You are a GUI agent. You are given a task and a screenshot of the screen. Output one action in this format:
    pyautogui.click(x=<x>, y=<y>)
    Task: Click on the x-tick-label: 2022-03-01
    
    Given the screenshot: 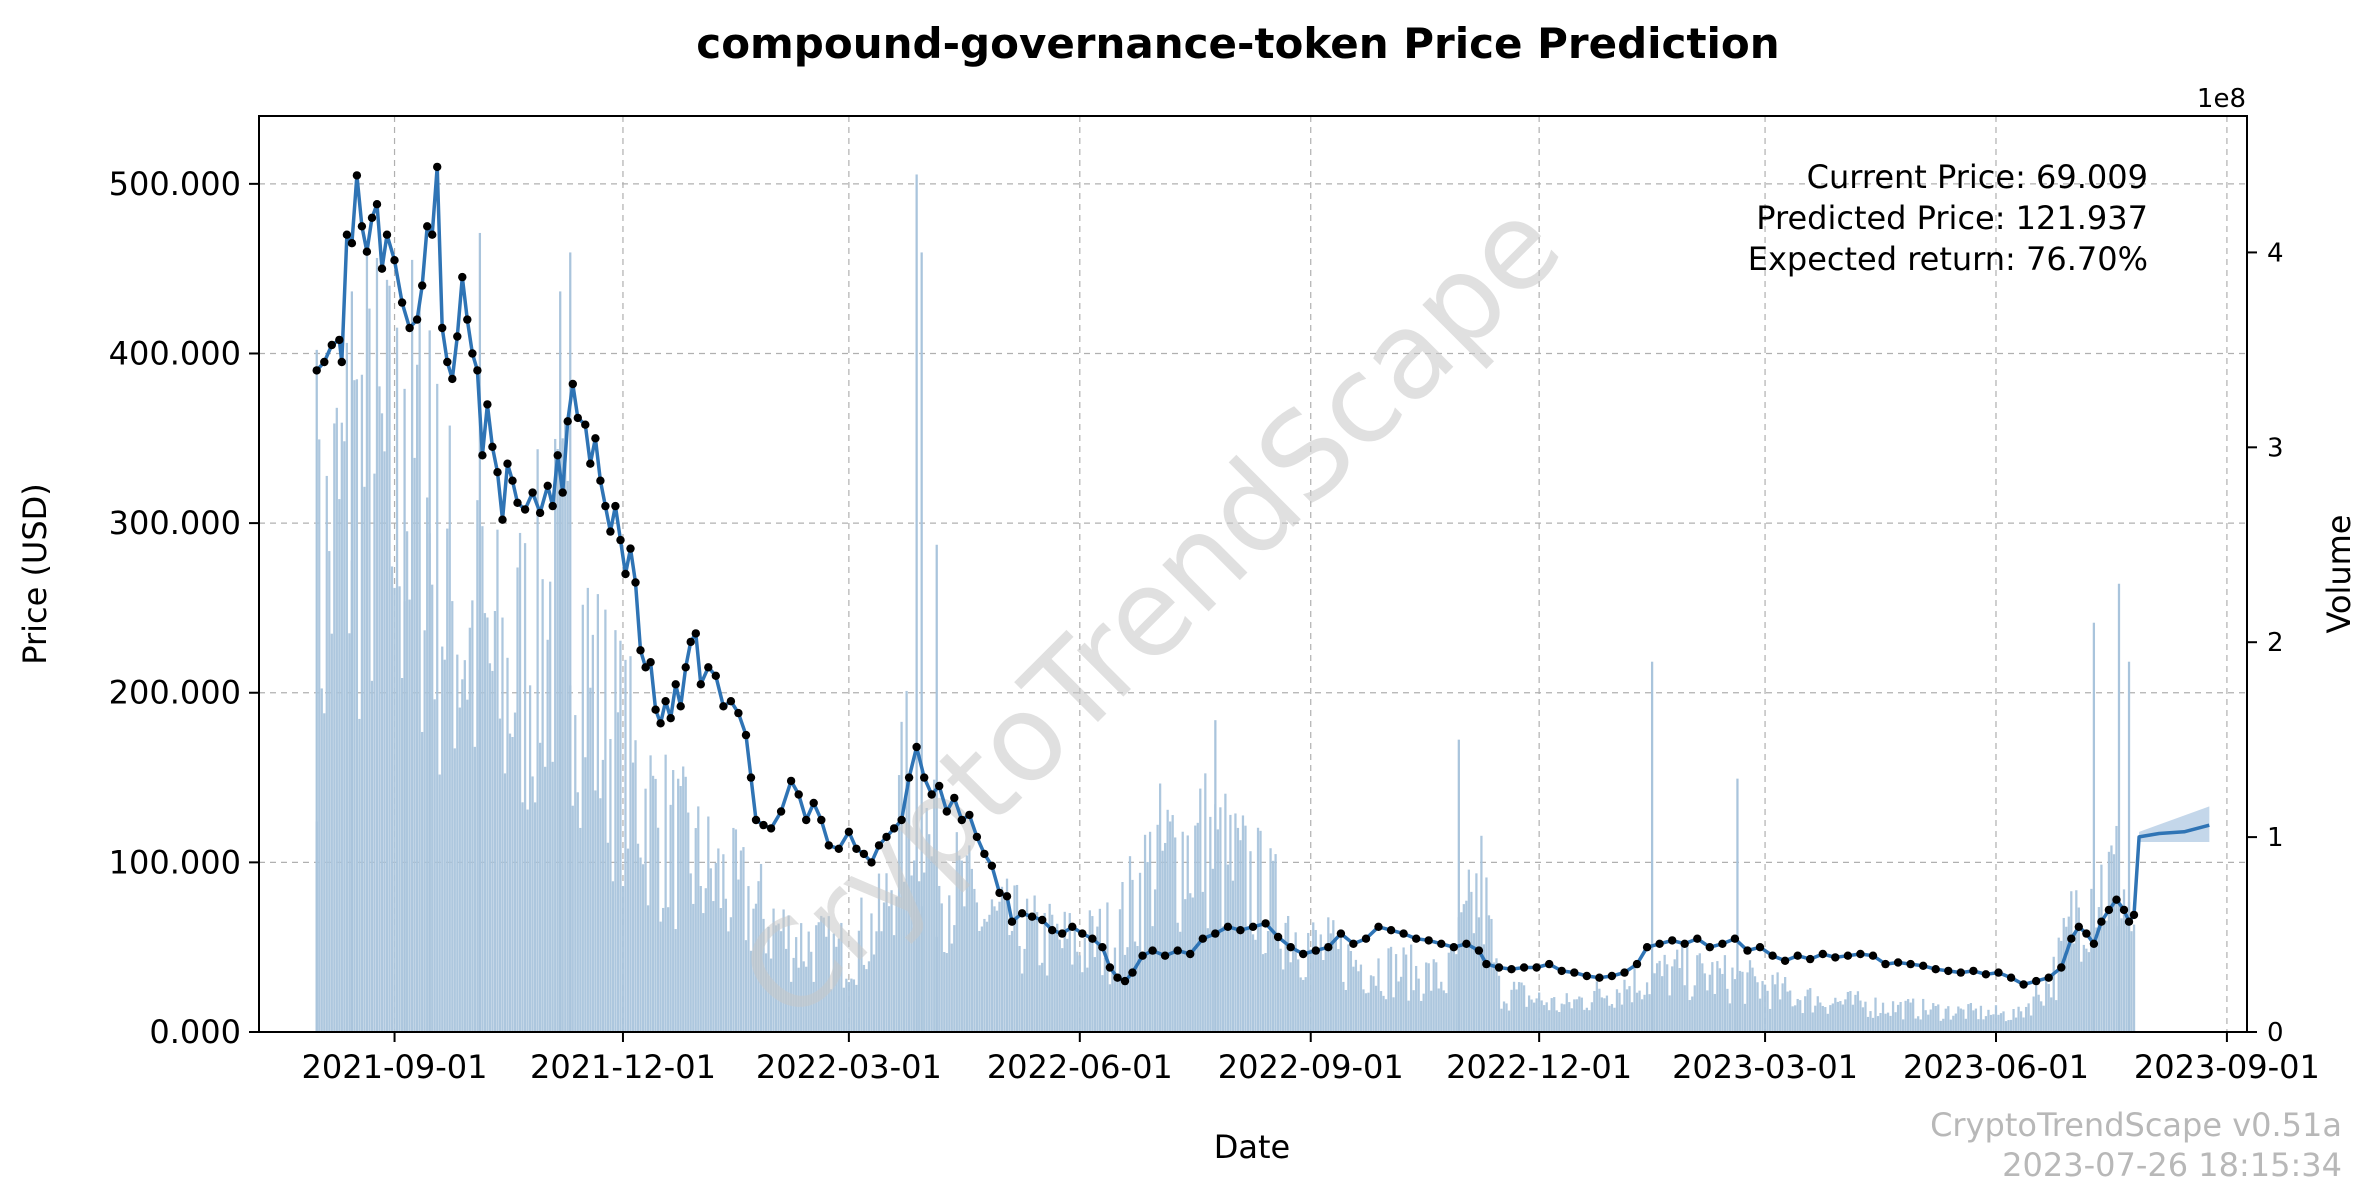 What is the action you would take?
    pyautogui.click(x=849, y=1067)
    